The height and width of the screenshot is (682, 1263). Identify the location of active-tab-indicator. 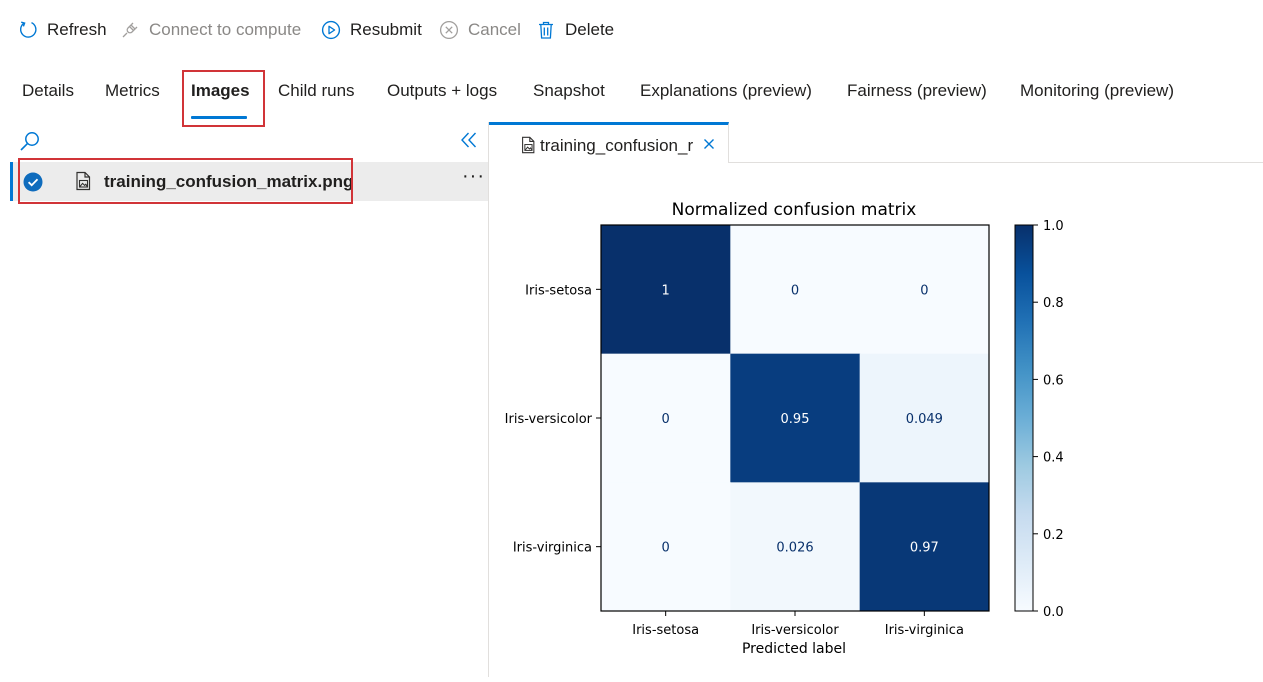
(219, 117).